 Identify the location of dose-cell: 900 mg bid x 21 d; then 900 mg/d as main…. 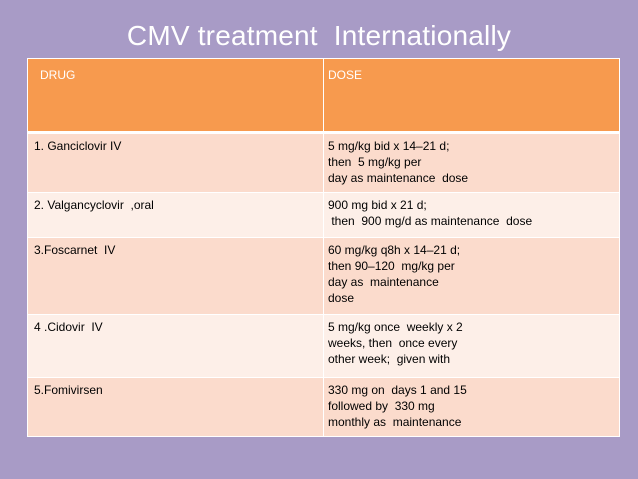
(471, 215).